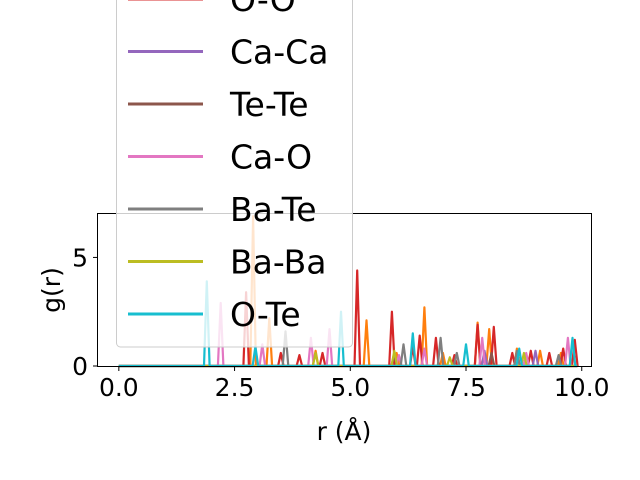 The width and height of the screenshot is (640, 480). What do you see at coordinates (350, 387) in the screenshot?
I see `x-tick-label: 5.0` at bounding box center [350, 387].